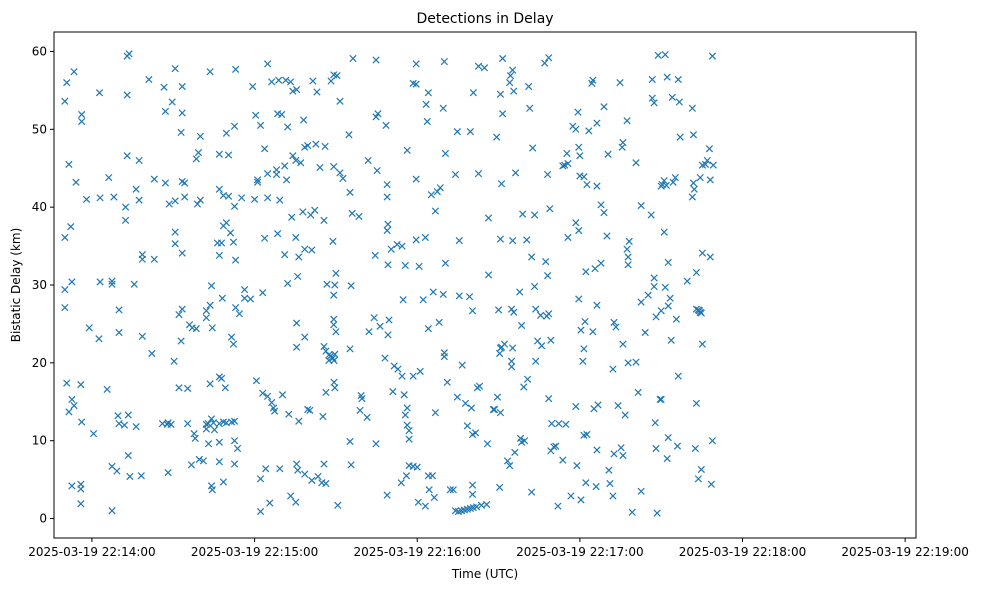 This screenshot has width=989, height=590. What do you see at coordinates (39, 129) in the screenshot?
I see `y-tick-label: 50` at bounding box center [39, 129].